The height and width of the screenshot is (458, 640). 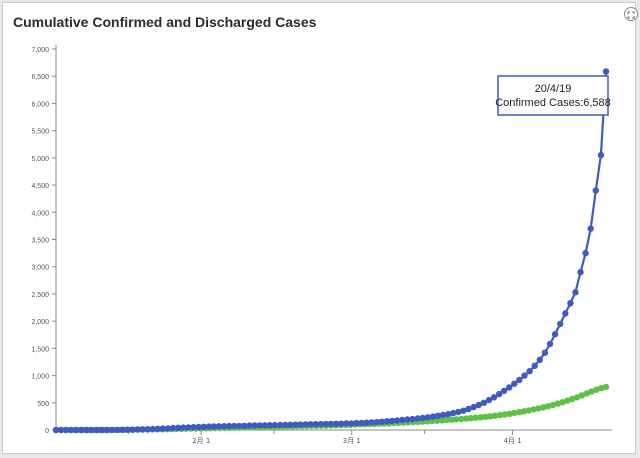 I want to click on y-tick-label: 6,500, so click(x=40, y=77).